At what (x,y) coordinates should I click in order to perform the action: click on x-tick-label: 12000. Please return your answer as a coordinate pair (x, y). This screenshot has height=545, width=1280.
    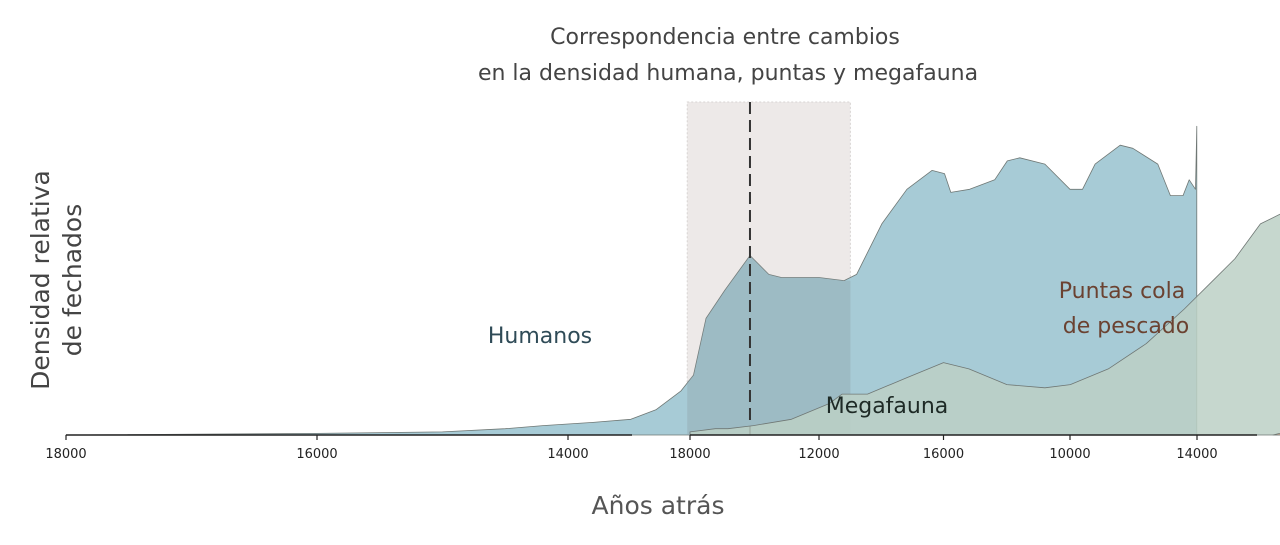
    Looking at the image, I should click on (818, 454).